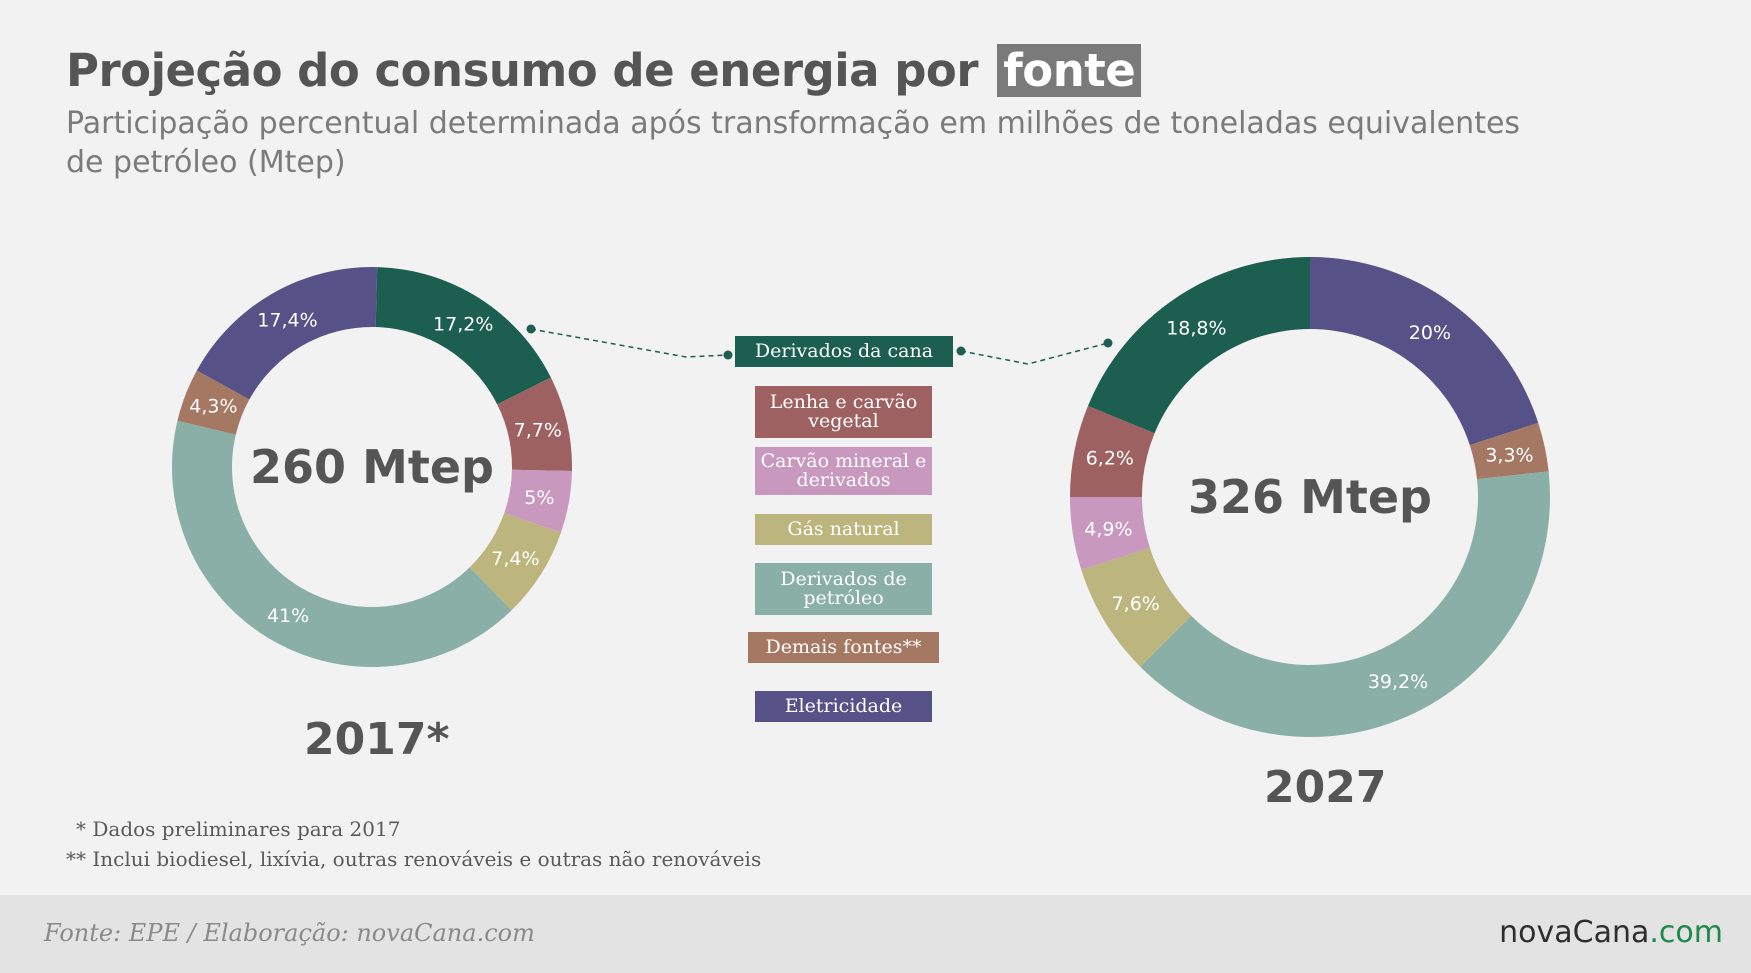 The image size is (1751, 973). What do you see at coordinates (1069, 70) in the screenshot?
I see `title-highlight: fonte` at bounding box center [1069, 70].